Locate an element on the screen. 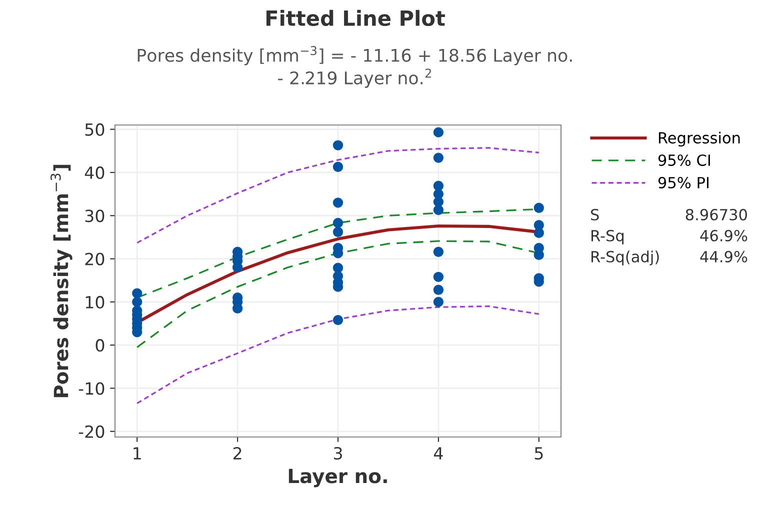 The image size is (767, 513). chart-title: Fitted Line Plot is located at coordinates (355, 18).